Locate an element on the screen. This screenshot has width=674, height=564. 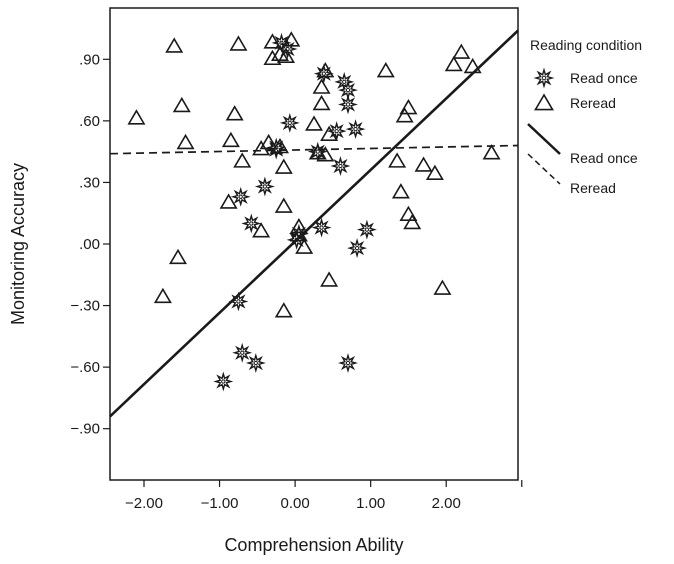
y-tick-label: −.30 is located at coordinates (85, 306).